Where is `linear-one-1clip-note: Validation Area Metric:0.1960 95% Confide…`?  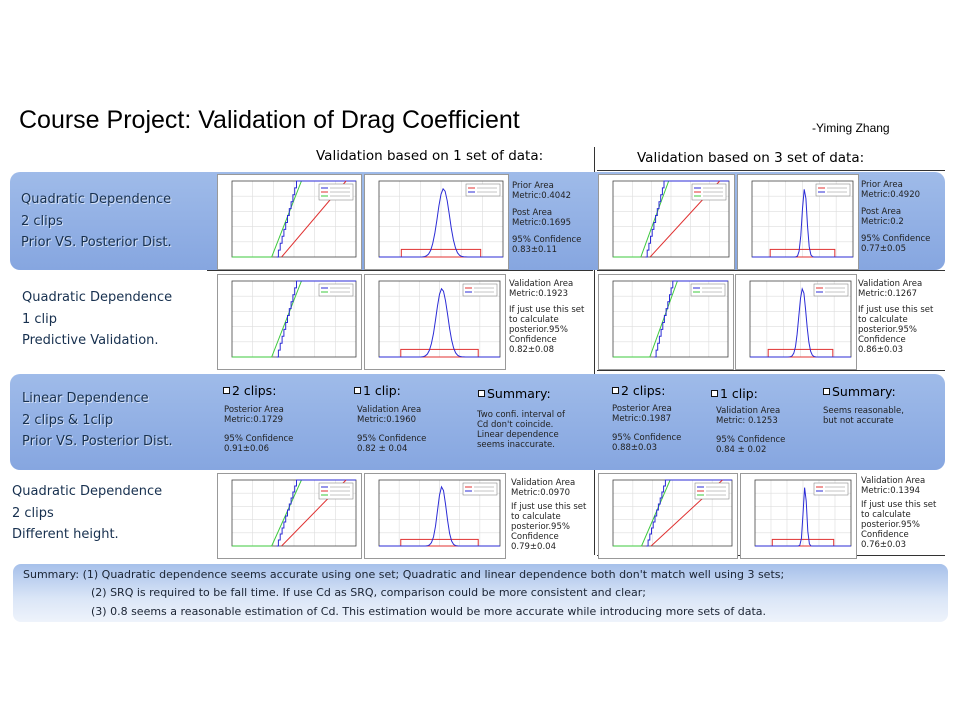
linear-one-1clip-note: Validation Area Metric:0.1960 95% Confide… is located at coordinates (392, 429).